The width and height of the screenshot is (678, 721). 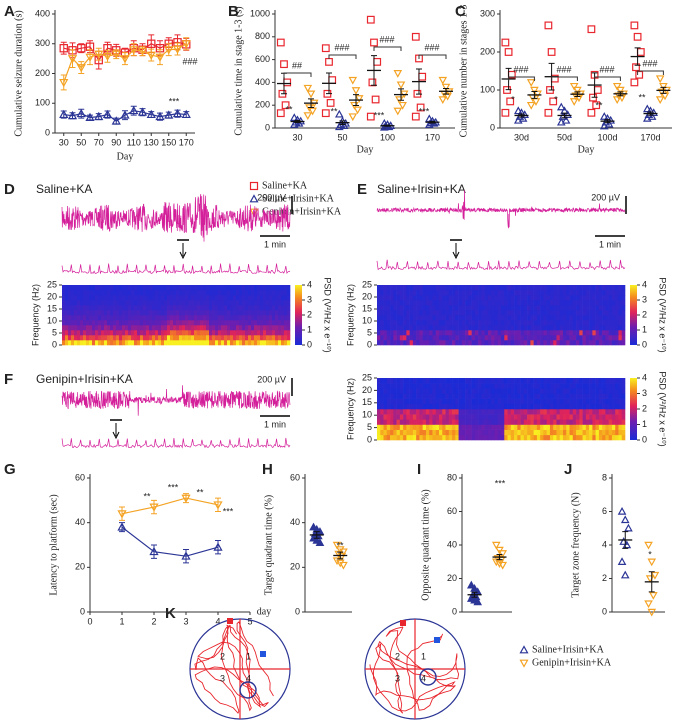 What do you see at coordinates (520, 69) in the screenshot?
I see `significance: ###` at bounding box center [520, 69].